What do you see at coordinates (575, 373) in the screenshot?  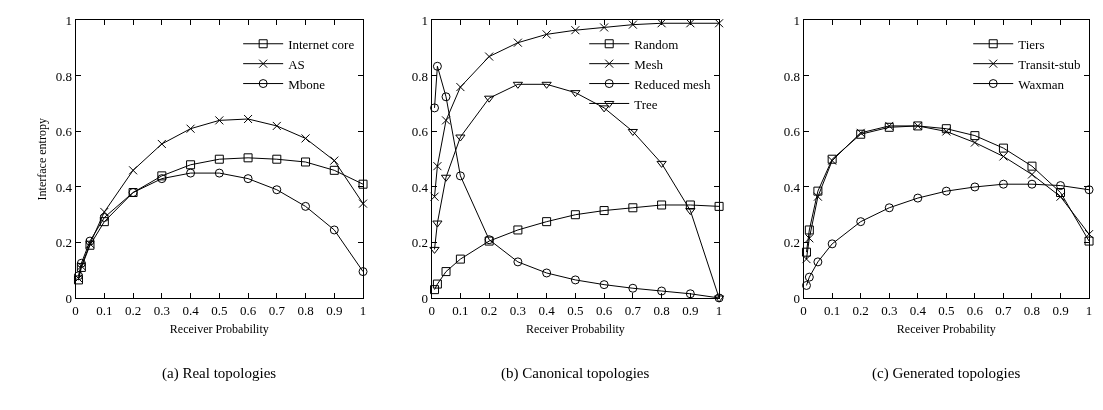 I see `text: (b) Canonical topologies` at bounding box center [575, 373].